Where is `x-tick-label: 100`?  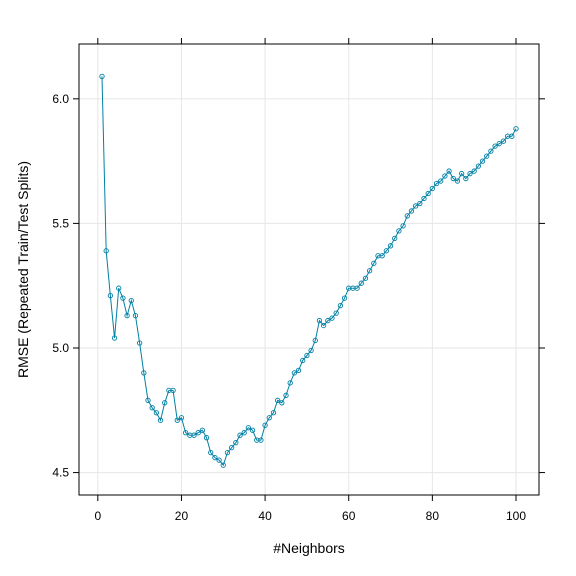 x-tick-label: 100 is located at coordinates (516, 516).